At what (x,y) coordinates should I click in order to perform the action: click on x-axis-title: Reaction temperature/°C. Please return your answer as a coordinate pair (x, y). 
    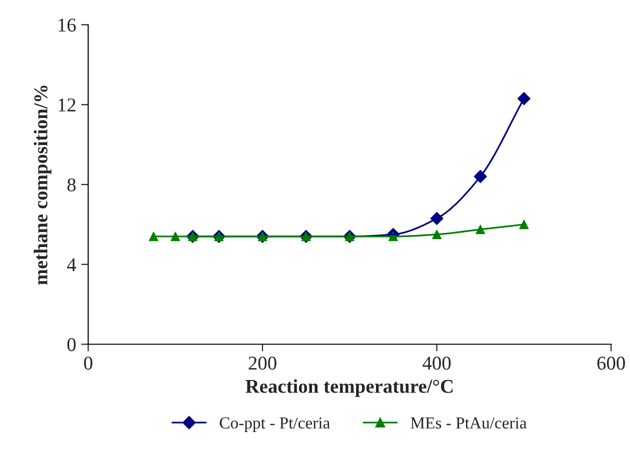
    Looking at the image, I should click on (349, 388).